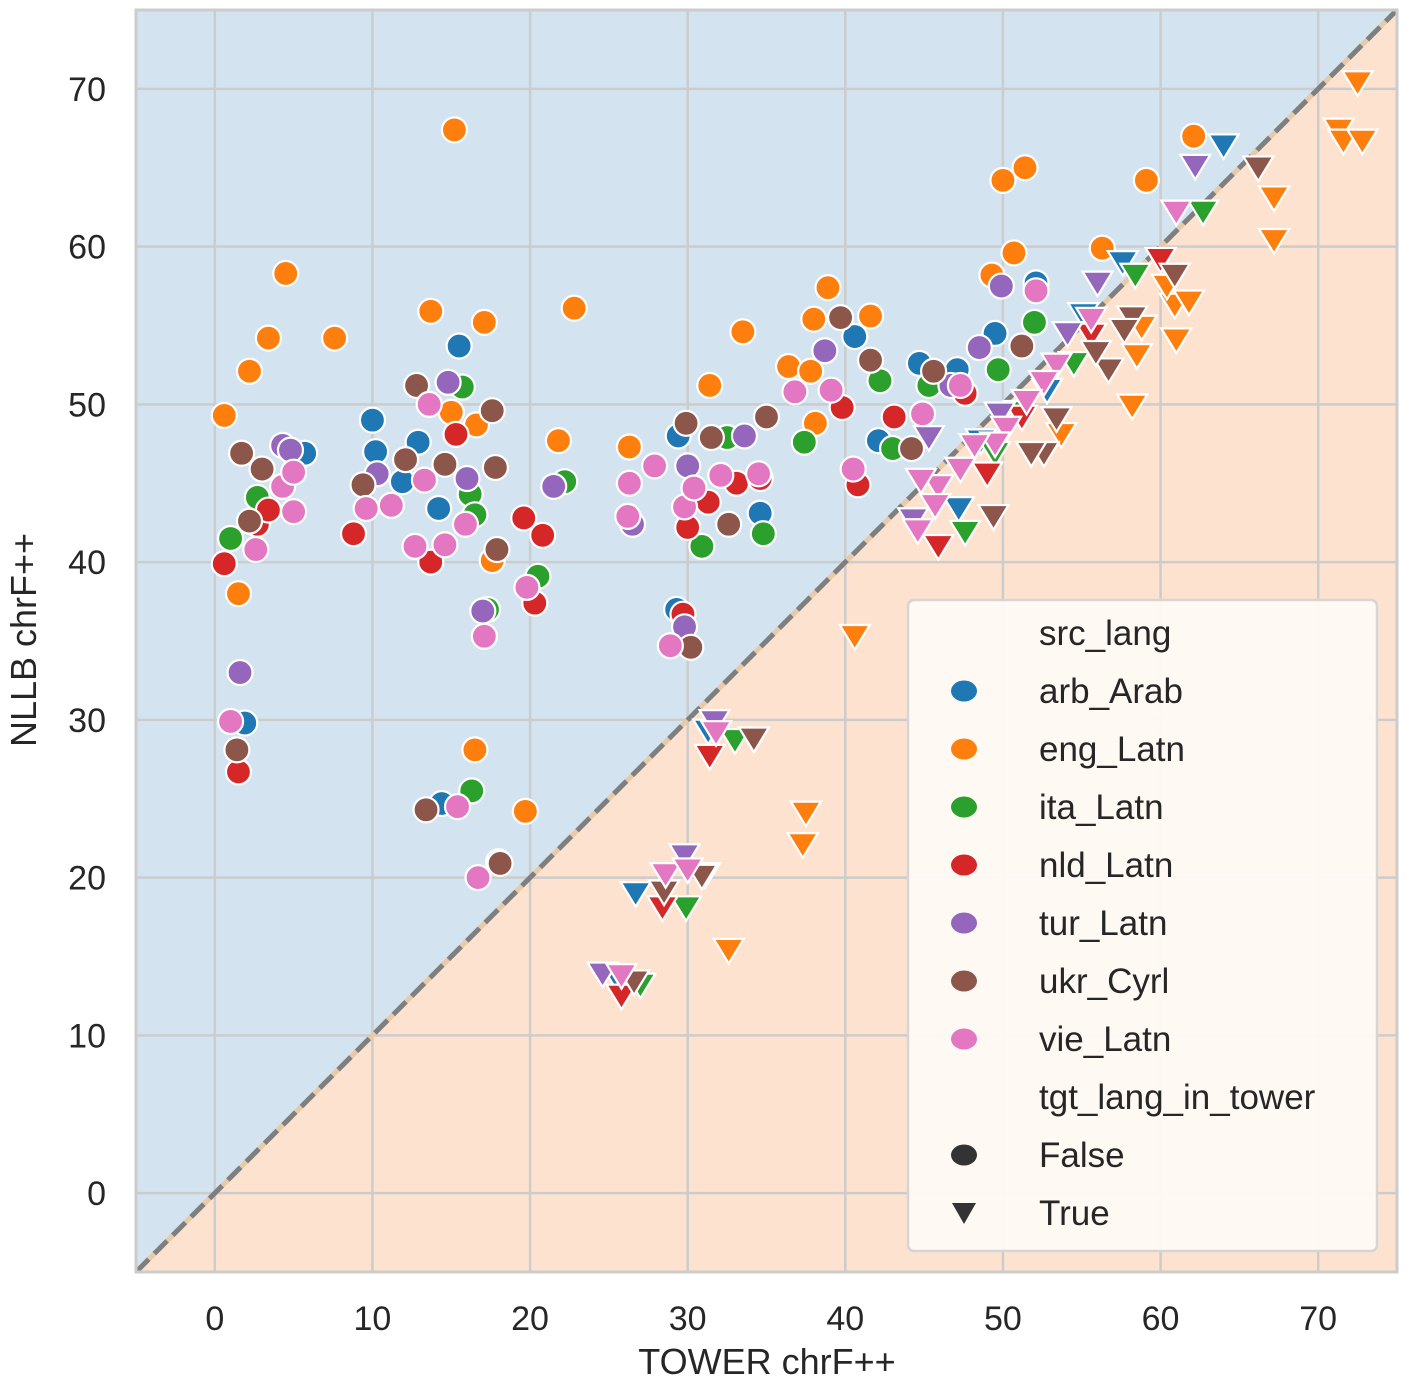  I want to click on legend-title-src-lang: src_lang, so click(1105, 633).